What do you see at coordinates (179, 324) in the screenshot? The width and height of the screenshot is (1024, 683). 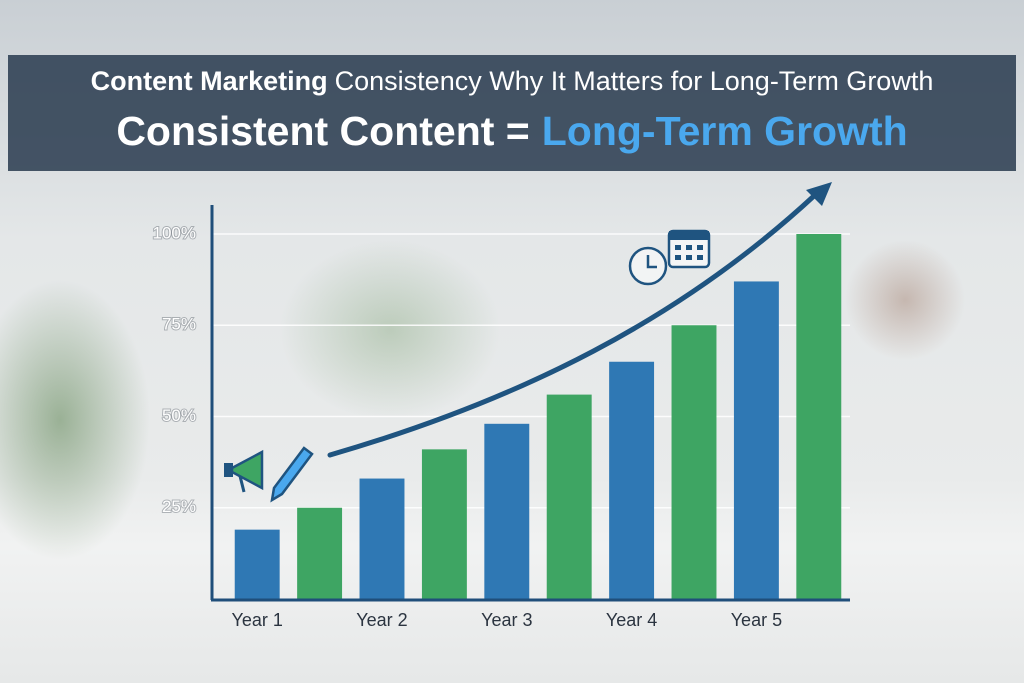 I see `y-tick-label: 75%` at bounding box center [179, 324].